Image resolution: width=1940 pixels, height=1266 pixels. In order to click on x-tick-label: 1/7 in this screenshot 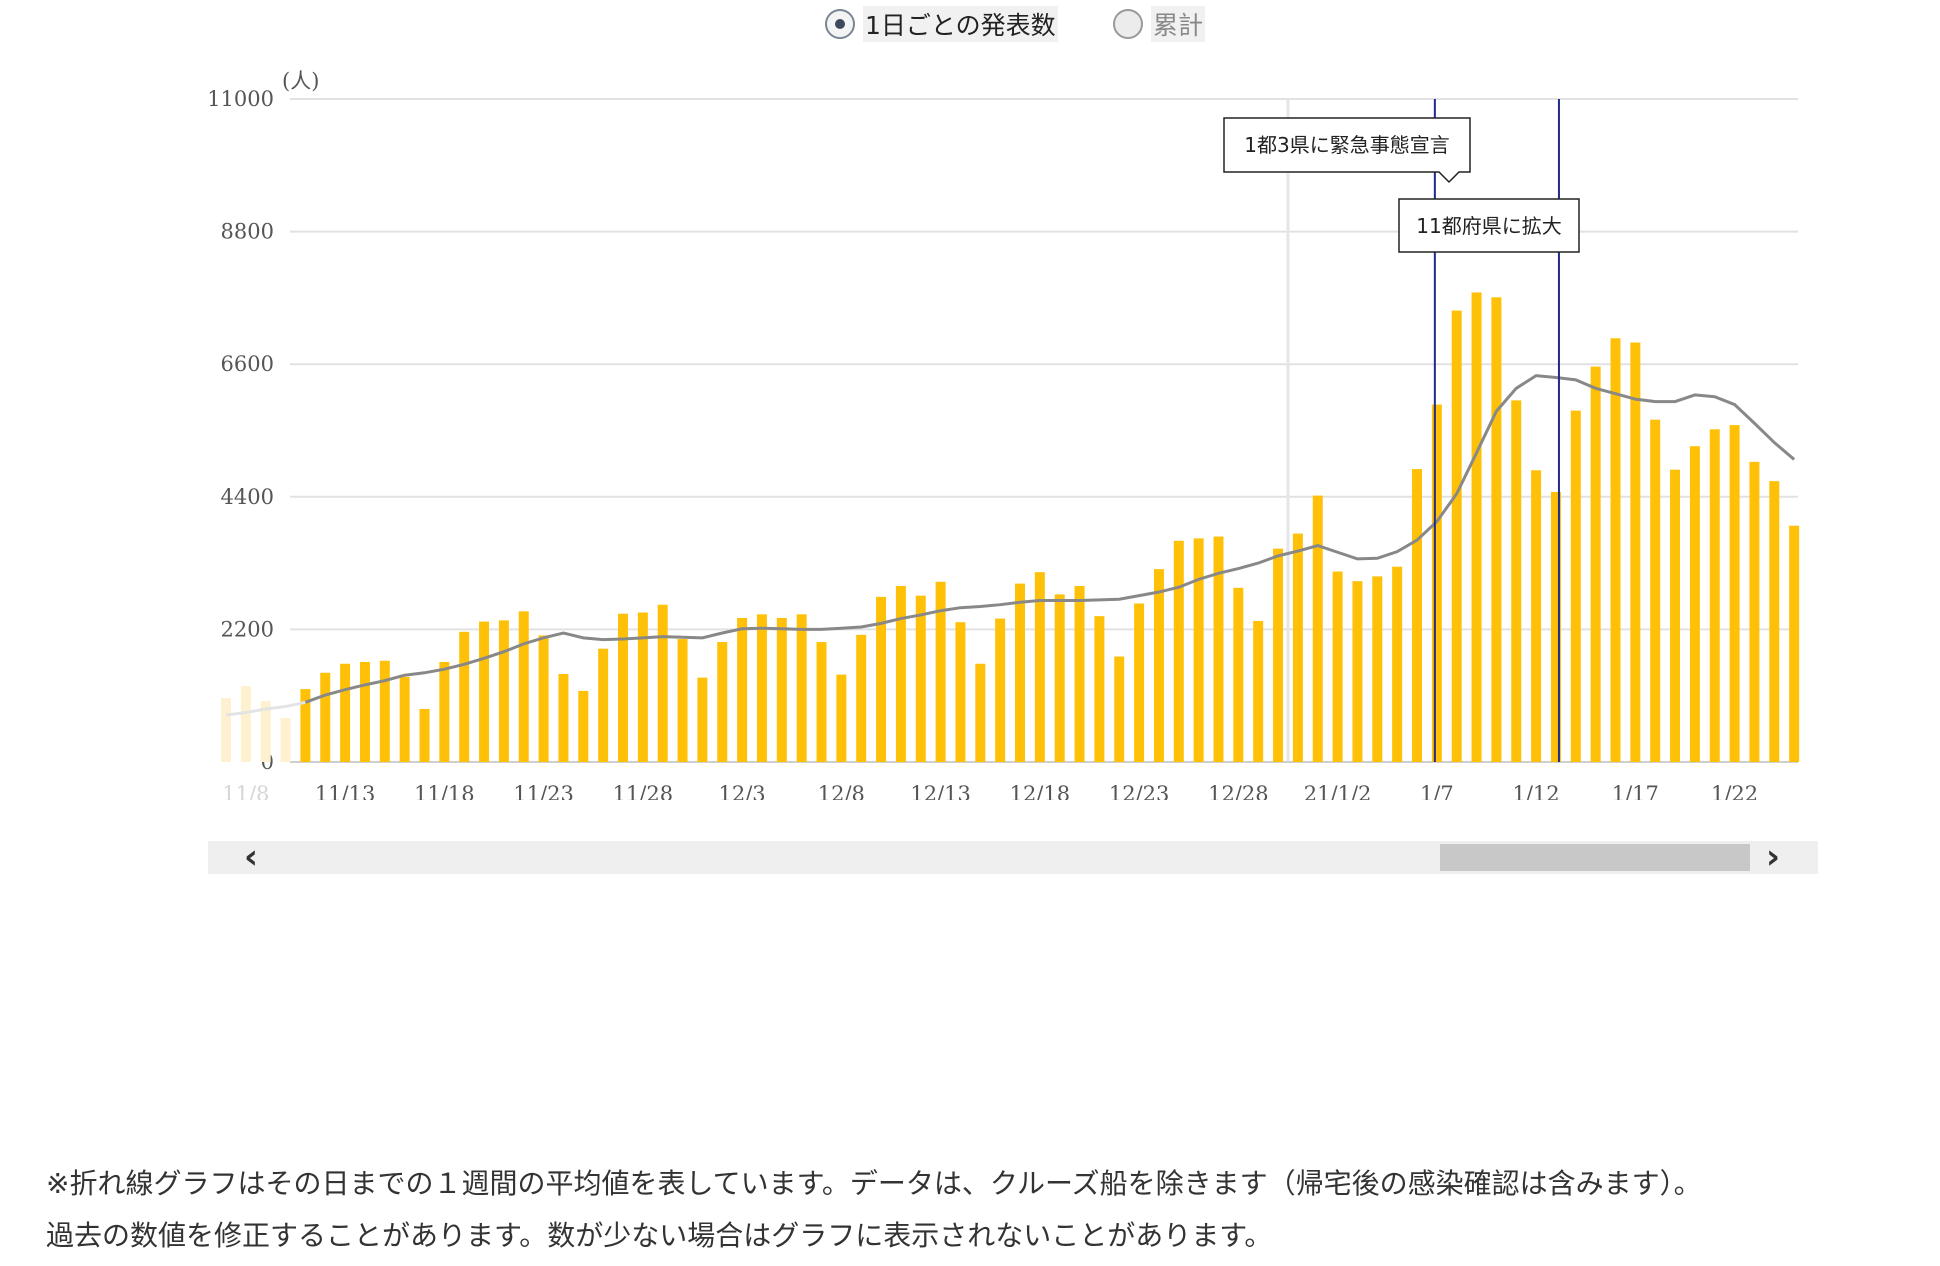, I will do `click(1437, 791)`.